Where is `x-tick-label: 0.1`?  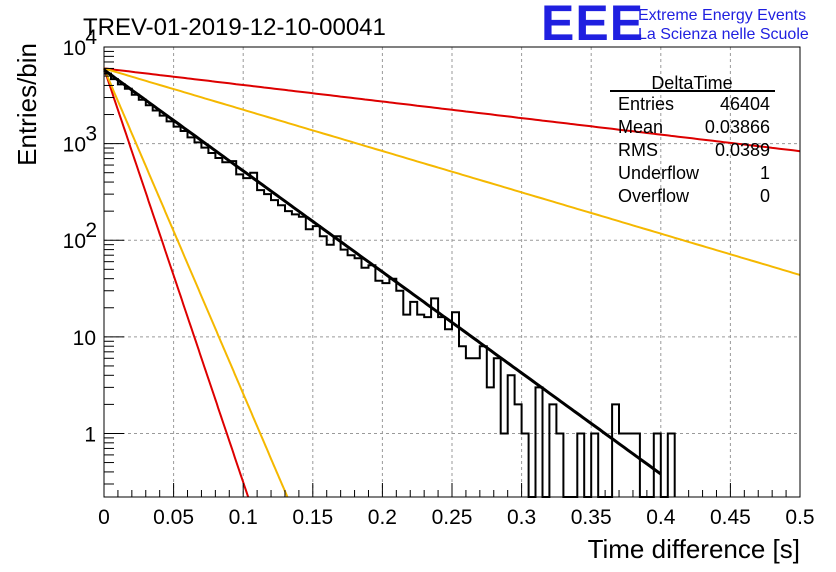
x-tick-label: 0.1 is located at coordinates (243, 517).